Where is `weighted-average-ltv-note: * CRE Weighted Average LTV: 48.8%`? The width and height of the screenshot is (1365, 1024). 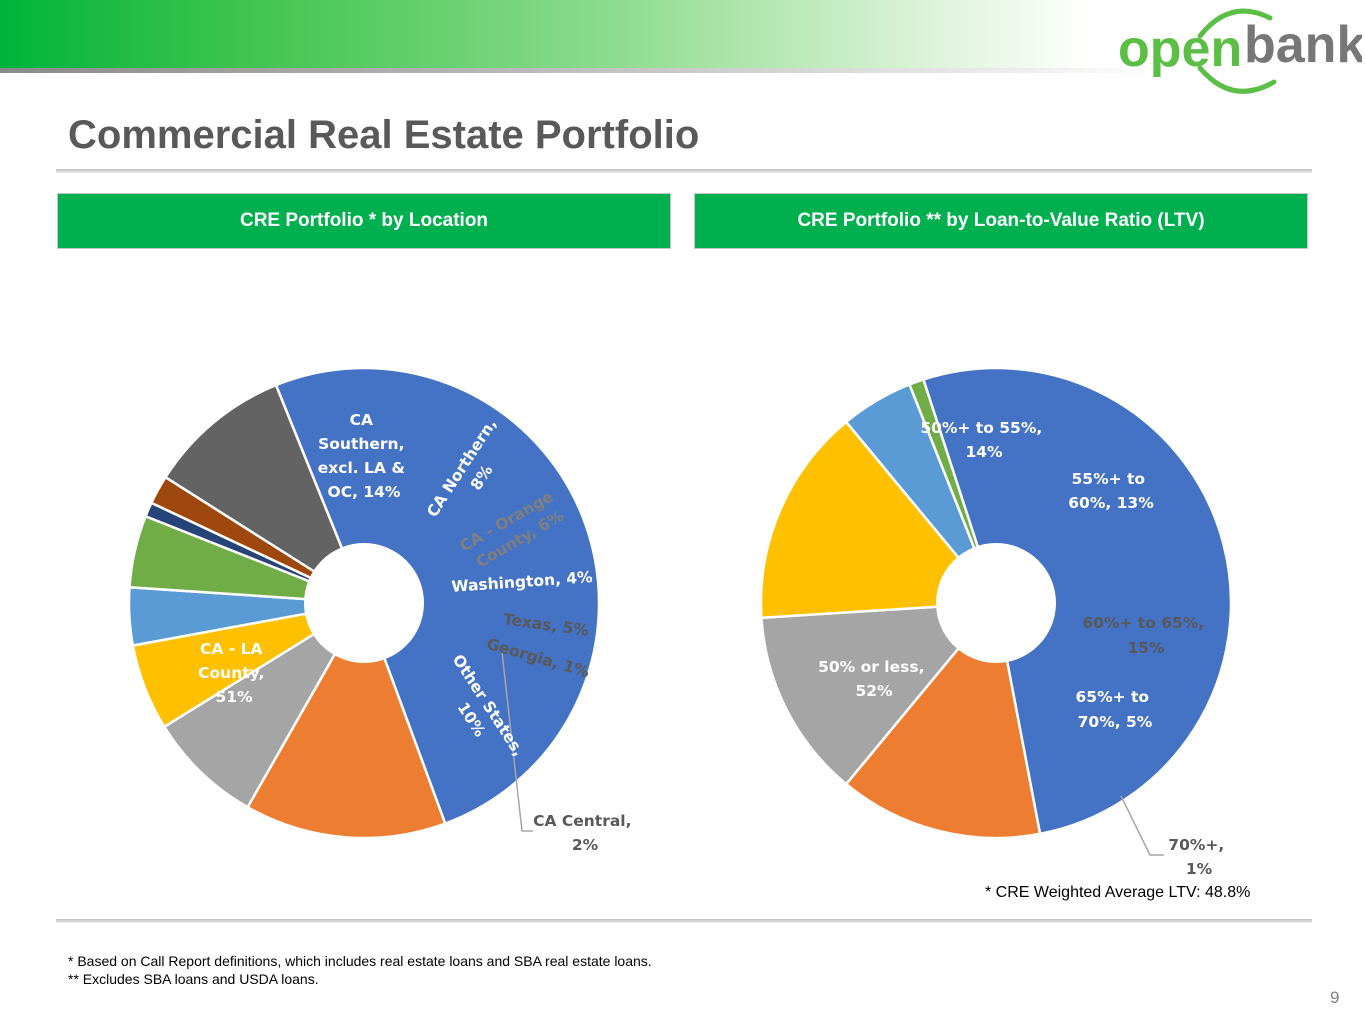
weighted-average-ltv-note: * CRE Weighted Average LTV: 48.8% is located at coordinates (1118, 892).